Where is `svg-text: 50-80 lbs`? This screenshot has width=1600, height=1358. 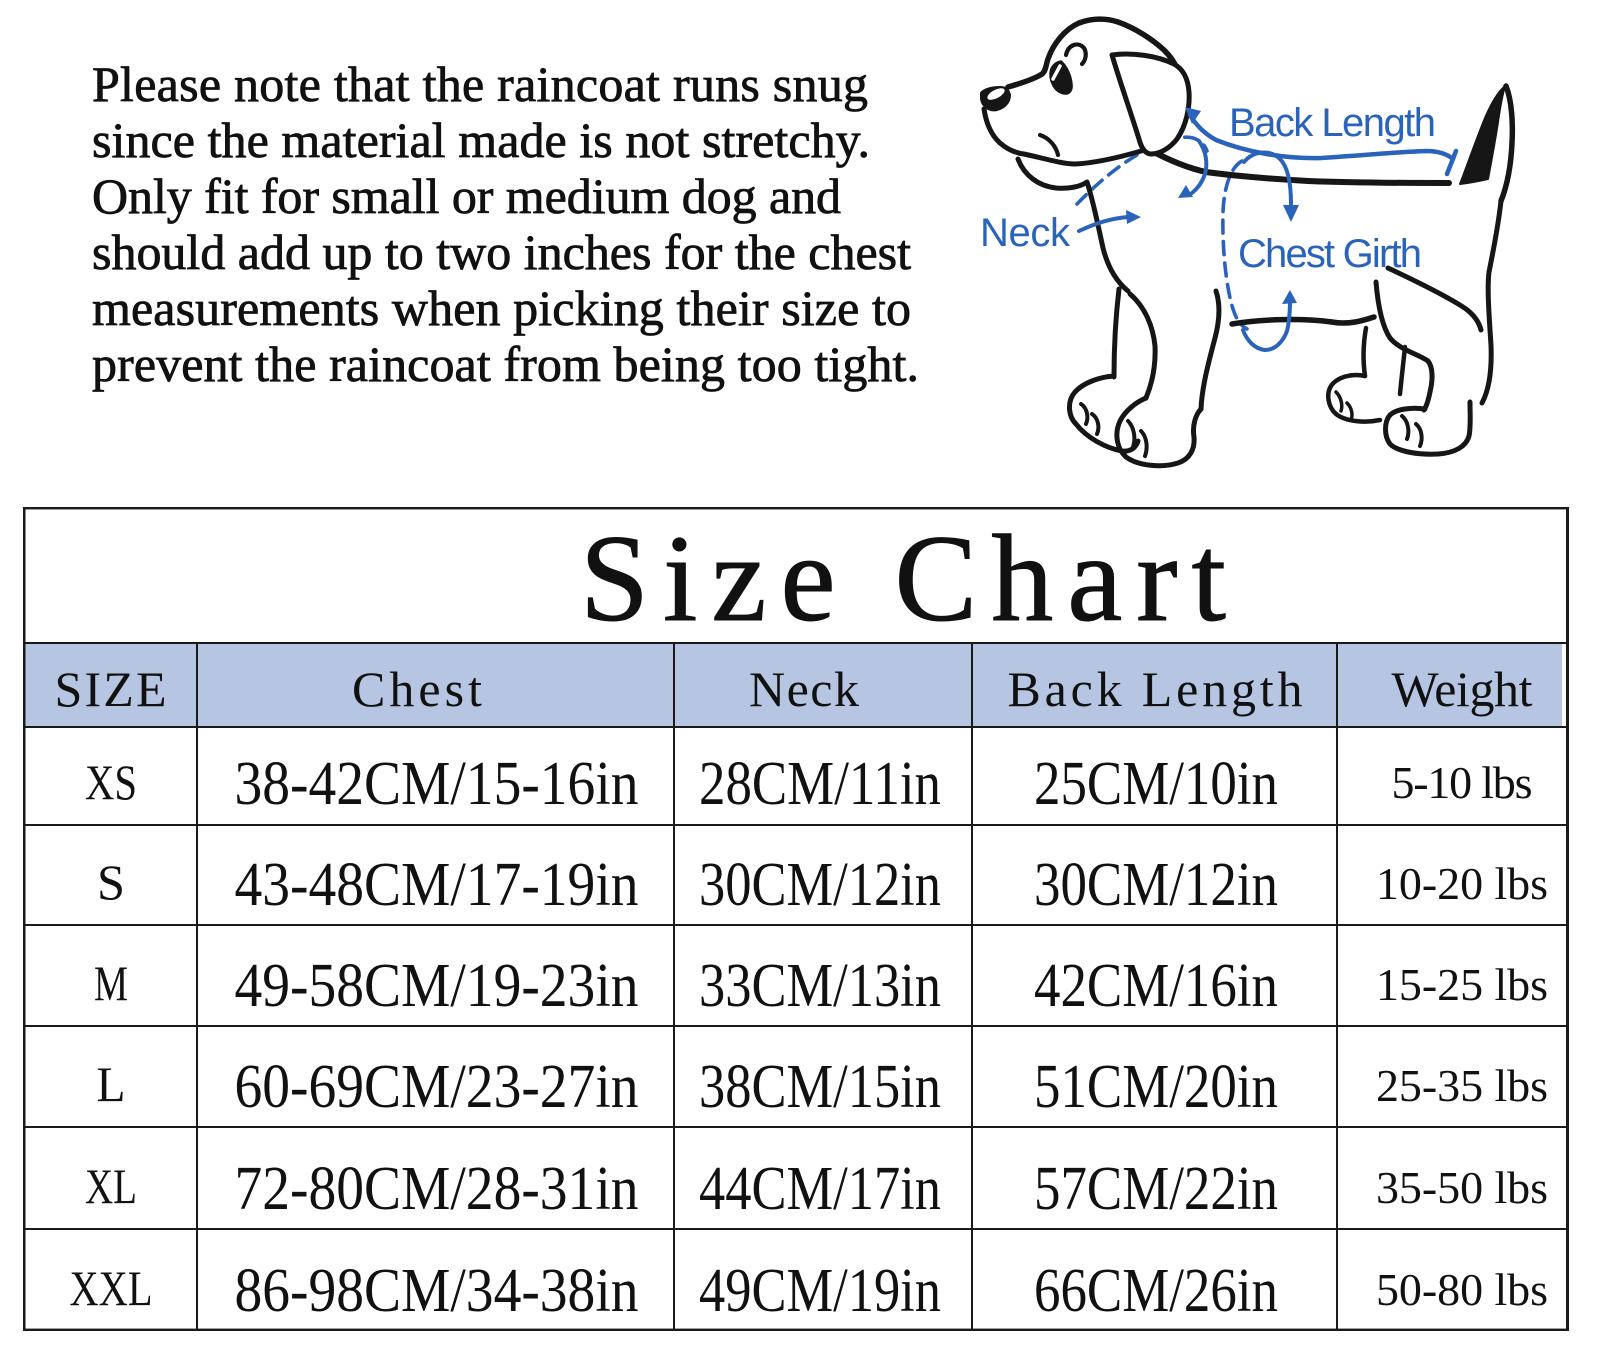 svg-text: 50-80 lbs is located at coordinates (1462, 1289).